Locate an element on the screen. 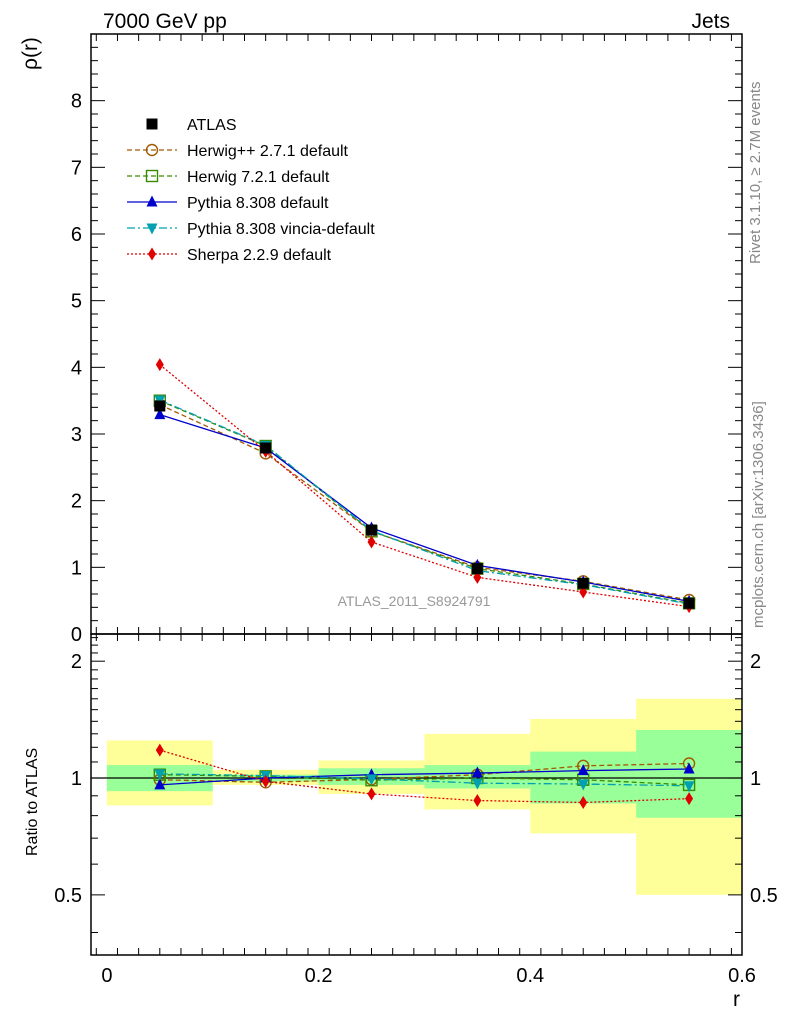  y-tick-label: 7 is located at coordinates (76, 168).